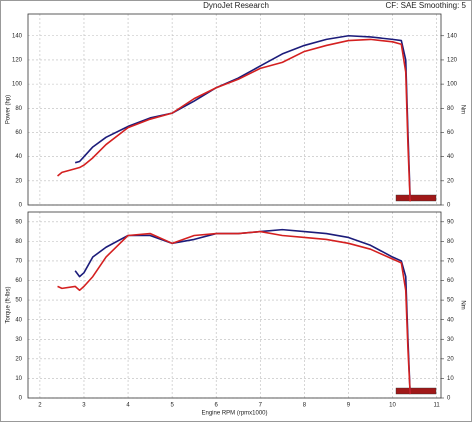 Image resolution: width=472 pixels, height=422 pixels. Describe the element at coordinates (128, 406) in the screenshot. I see `x-tick-label: 4` at that location.